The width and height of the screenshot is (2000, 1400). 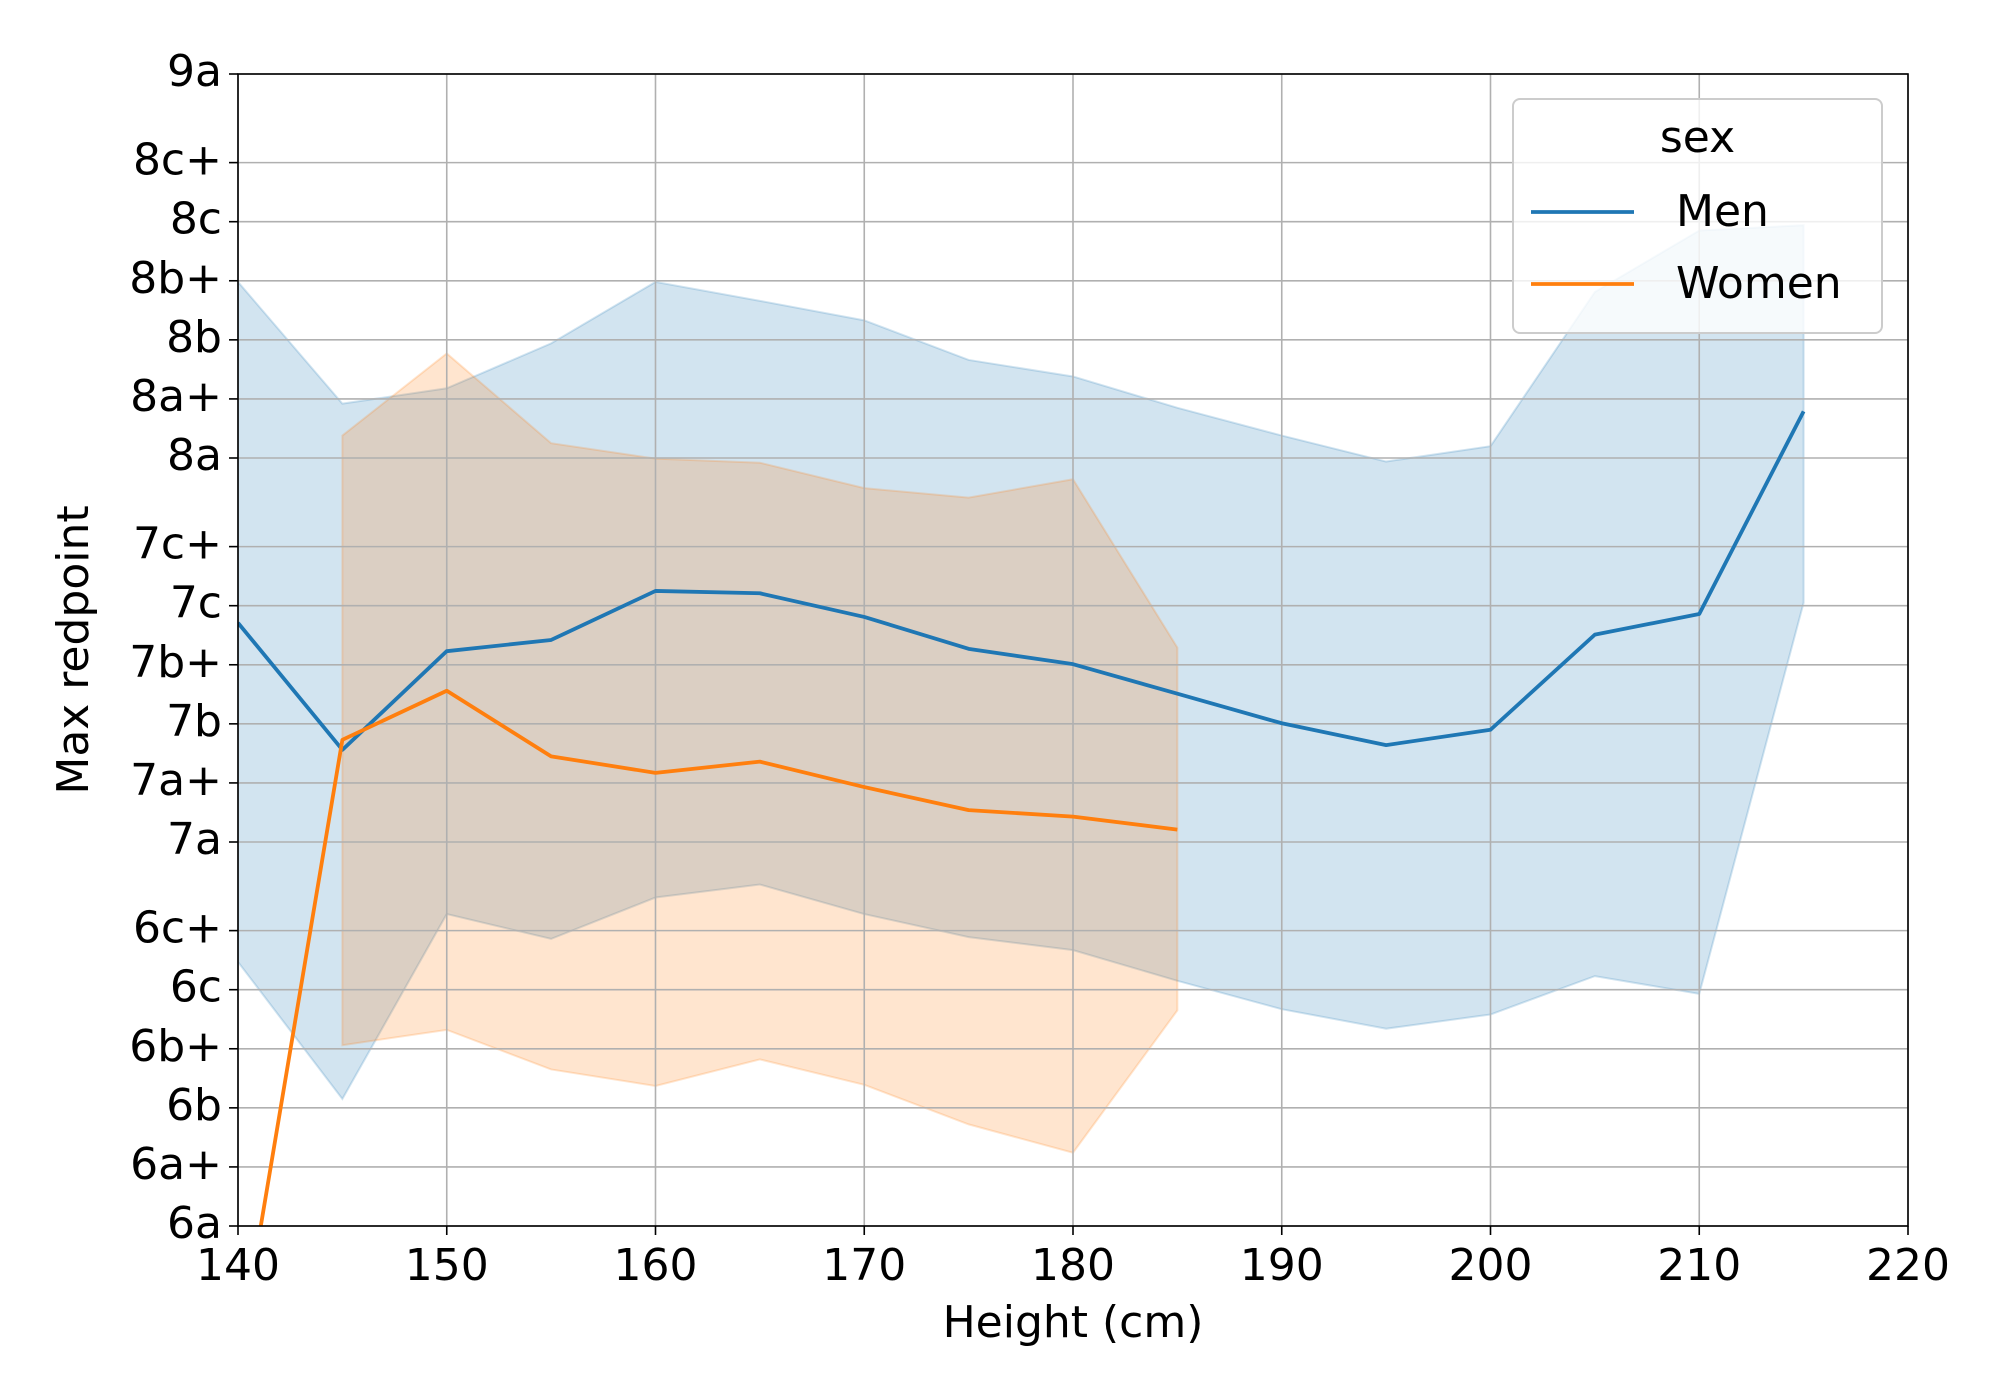 I want to click on y-tick-label: 6b+, so click(x=175, y=1046).